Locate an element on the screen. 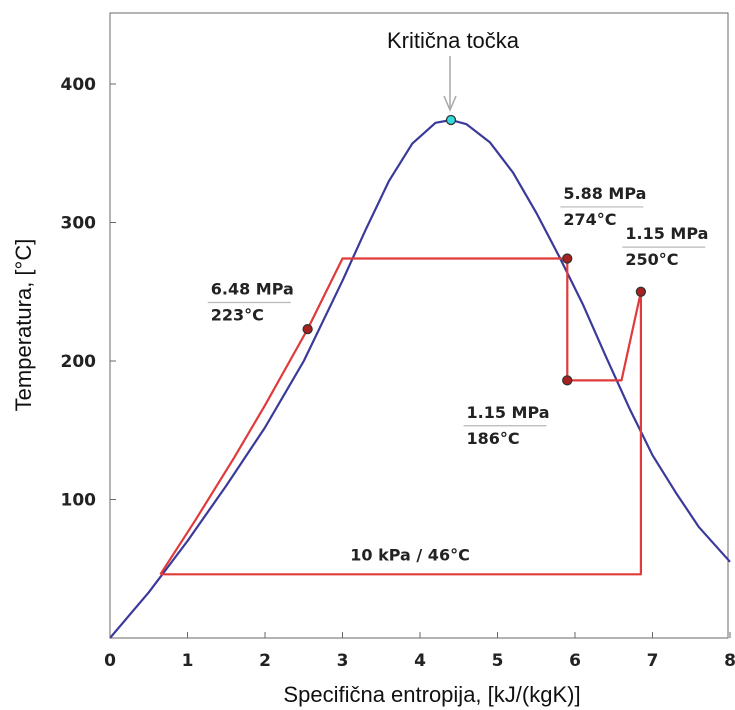 Image resolution: width=735 pixels, height=710 pixels. x-tick-label: 6 is located at coordinates (575, 661).